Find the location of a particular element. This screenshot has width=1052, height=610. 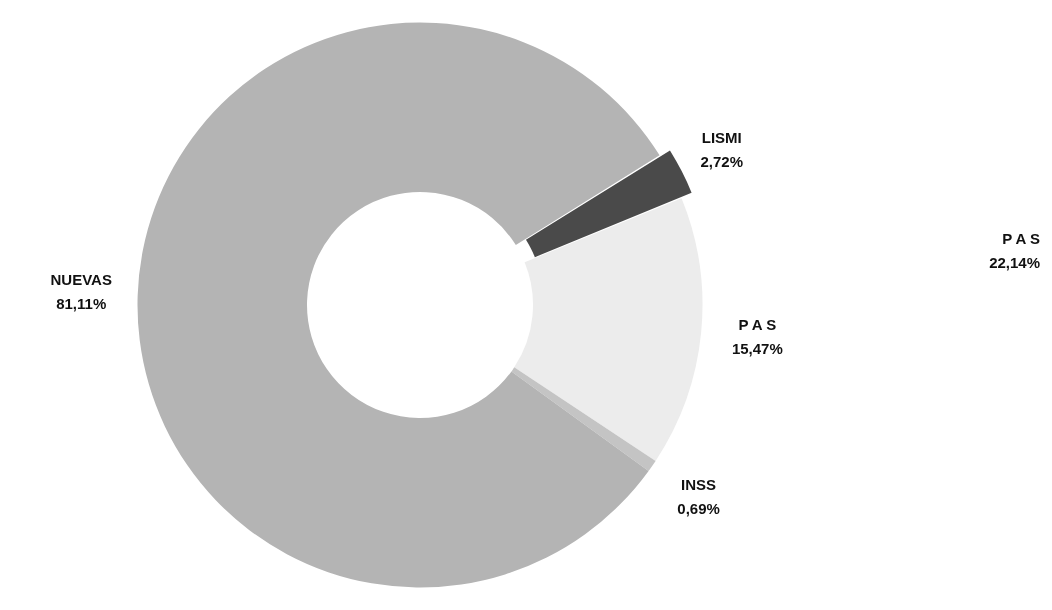

data-label: 2,72% is located at coordinates (722, 161).